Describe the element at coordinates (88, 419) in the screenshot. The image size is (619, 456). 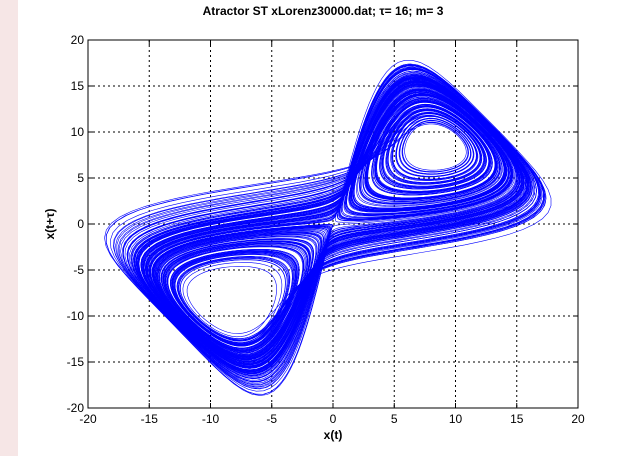
I see `x-tick-label: -20` at that location.